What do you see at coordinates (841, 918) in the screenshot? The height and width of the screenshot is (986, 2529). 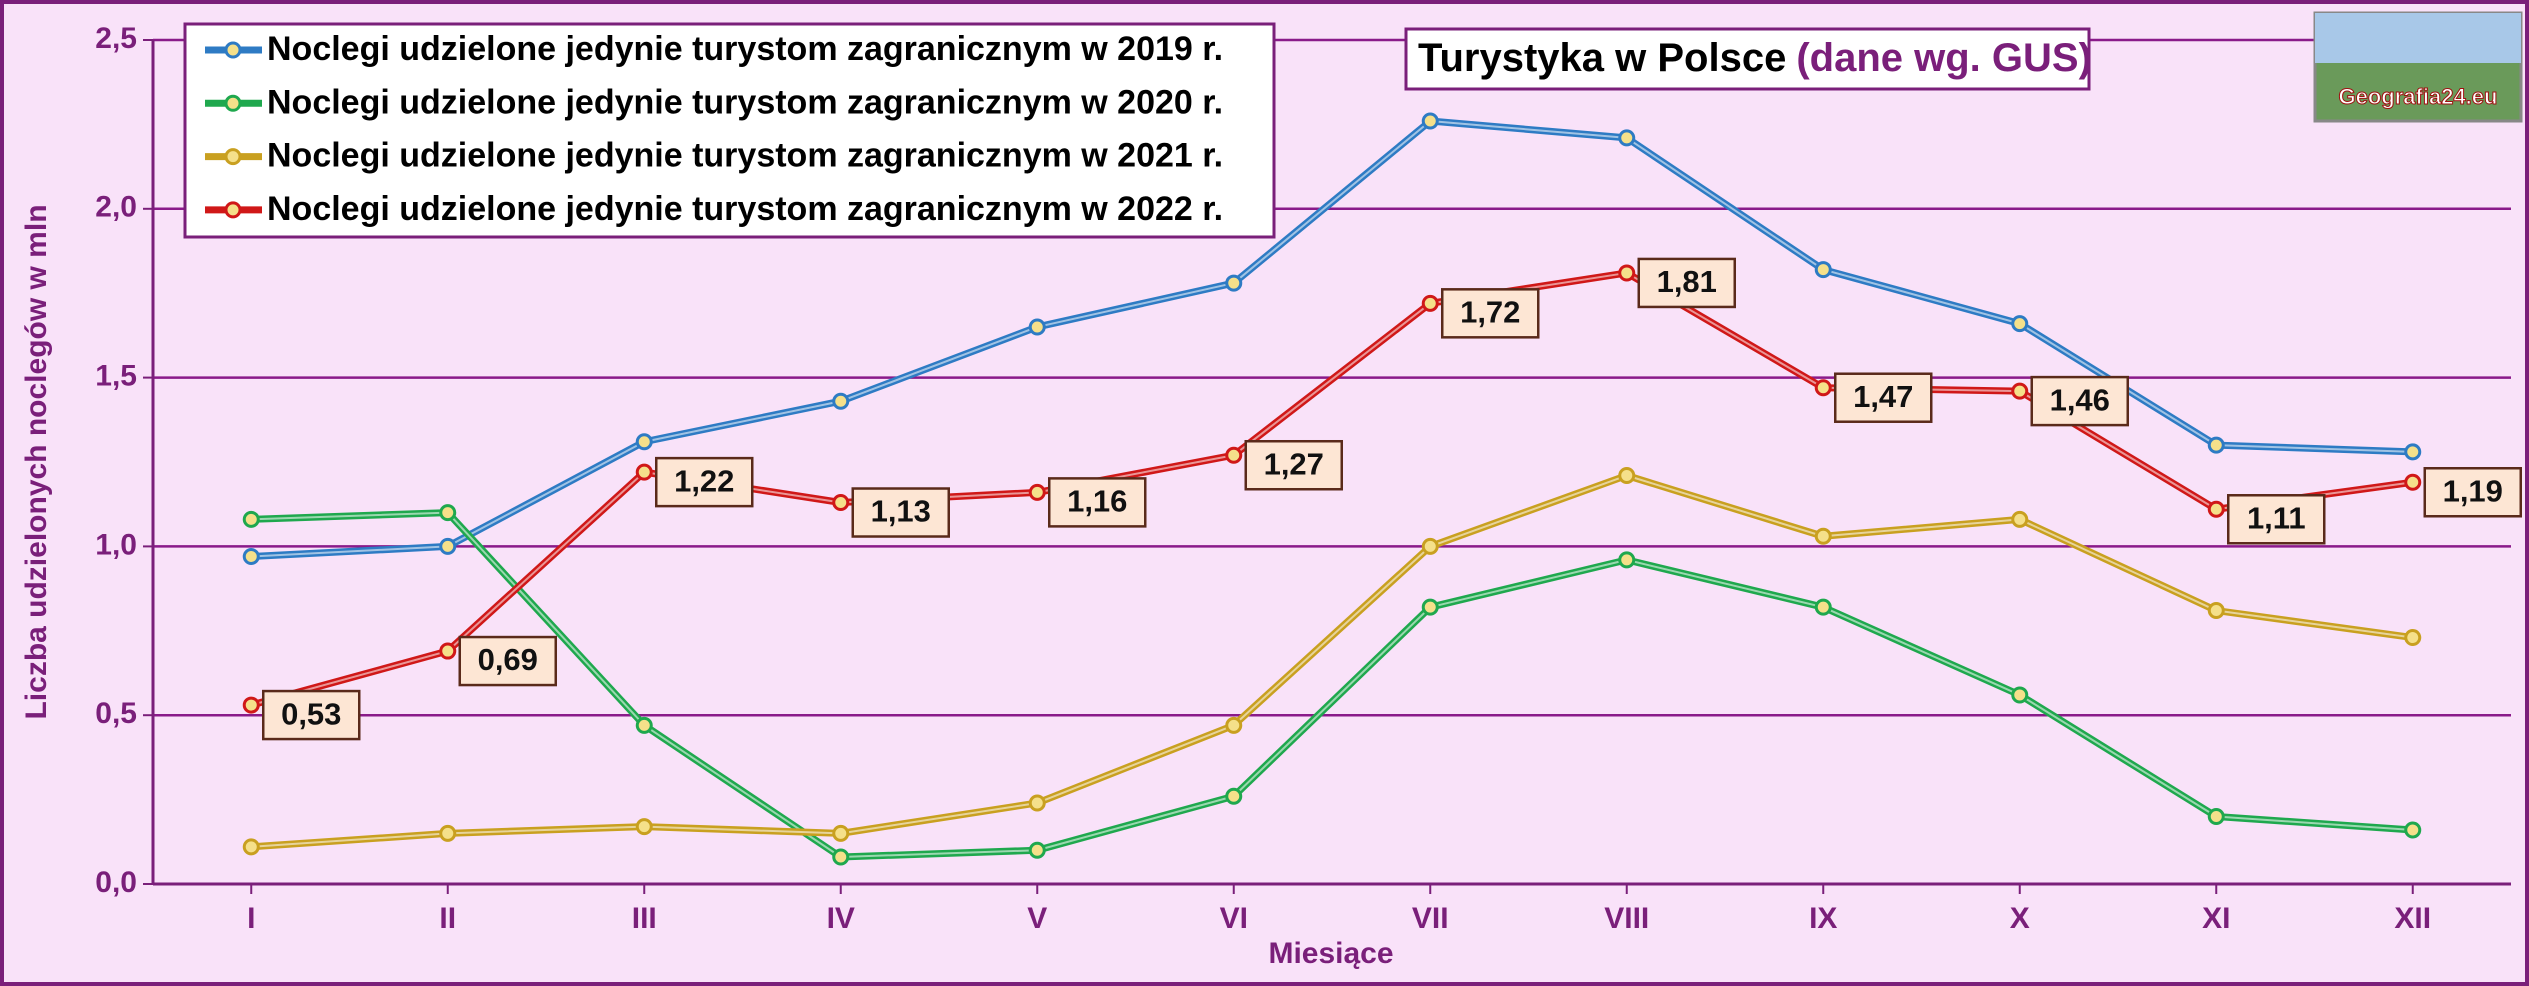 I see `x-tick-label: IV` at bounding box center [841, 918].